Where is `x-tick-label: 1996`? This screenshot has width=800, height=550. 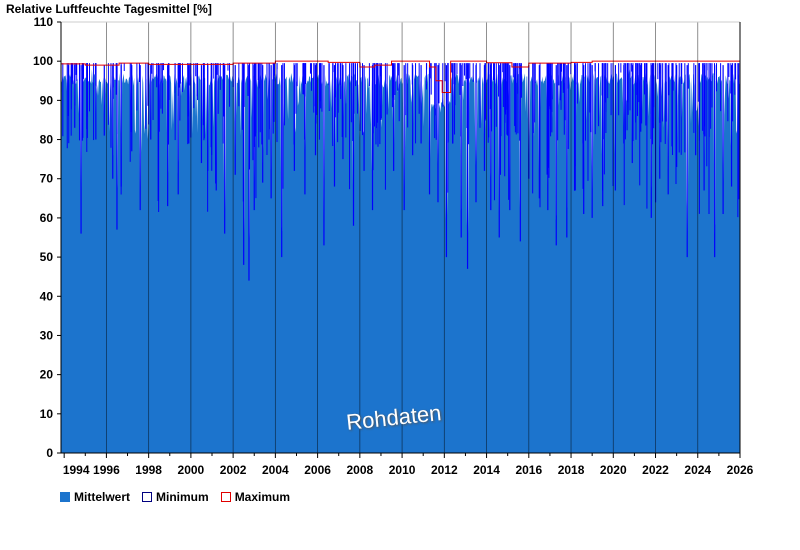 x-tick-label: 1996 is located at coordinates (106, 470).